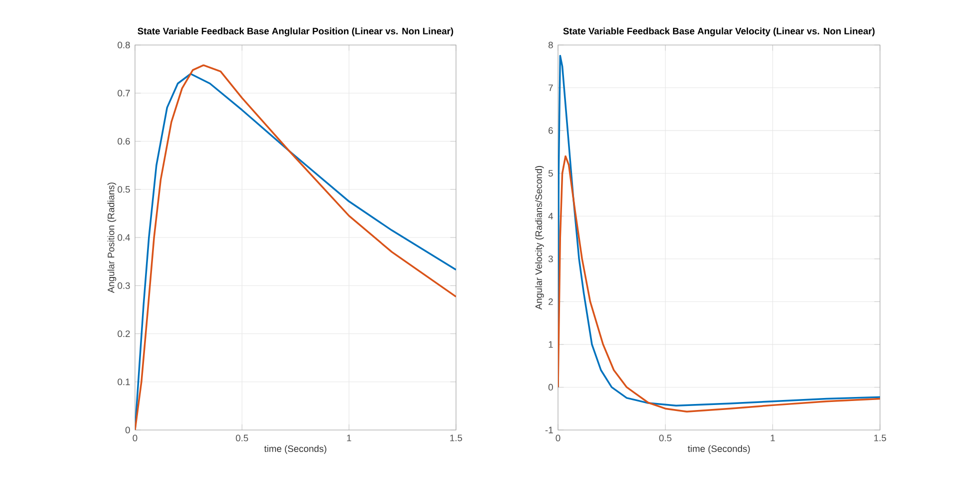 The image size is (969, 485). Describe the element at coordinates (124, 285) in the screenshot. I see `y-tick-label: 0.3` at that location.